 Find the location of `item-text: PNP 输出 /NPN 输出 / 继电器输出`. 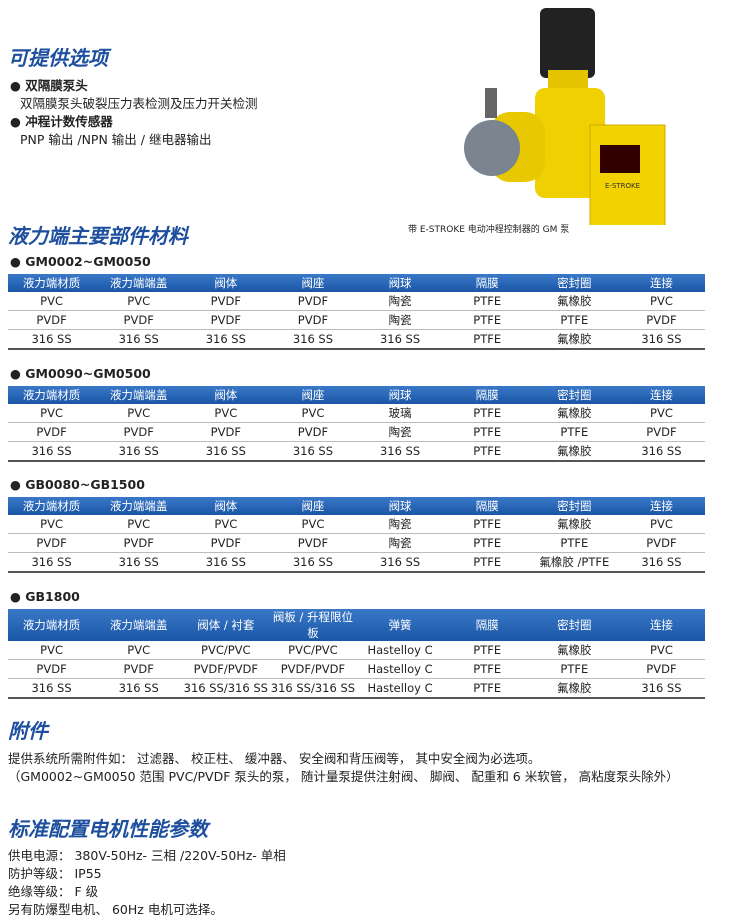

item-text: PNP 输出 /NPN 输出 / 继电器输出 is located at coordinates (116, 139).